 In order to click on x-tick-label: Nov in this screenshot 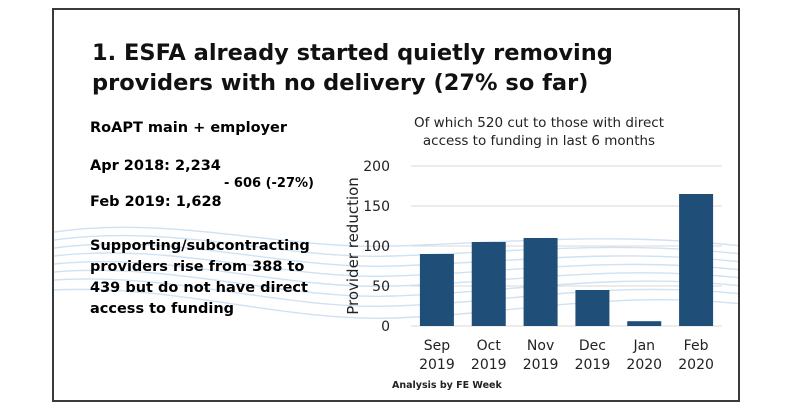, I will do `click(540, 346)`.